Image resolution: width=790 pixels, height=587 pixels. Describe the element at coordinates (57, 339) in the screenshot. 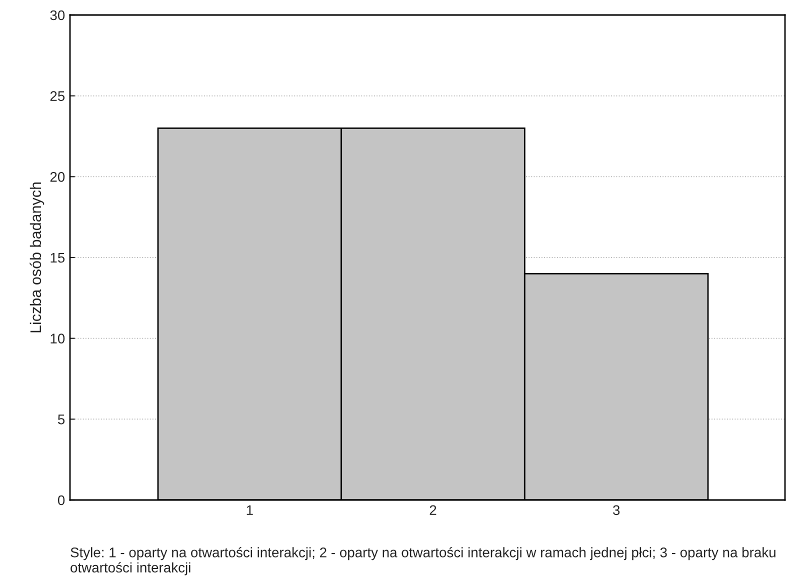

I see `y-tick-label: 10` at that location.